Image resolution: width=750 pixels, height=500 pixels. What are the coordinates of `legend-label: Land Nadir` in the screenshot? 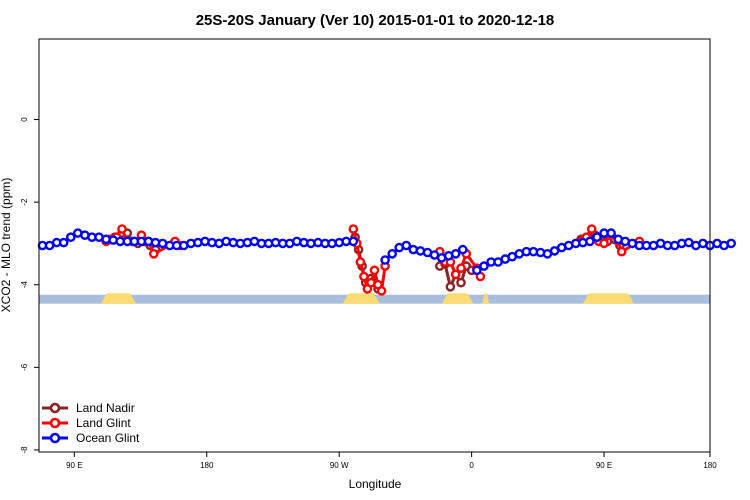 It's located at (105, 408).